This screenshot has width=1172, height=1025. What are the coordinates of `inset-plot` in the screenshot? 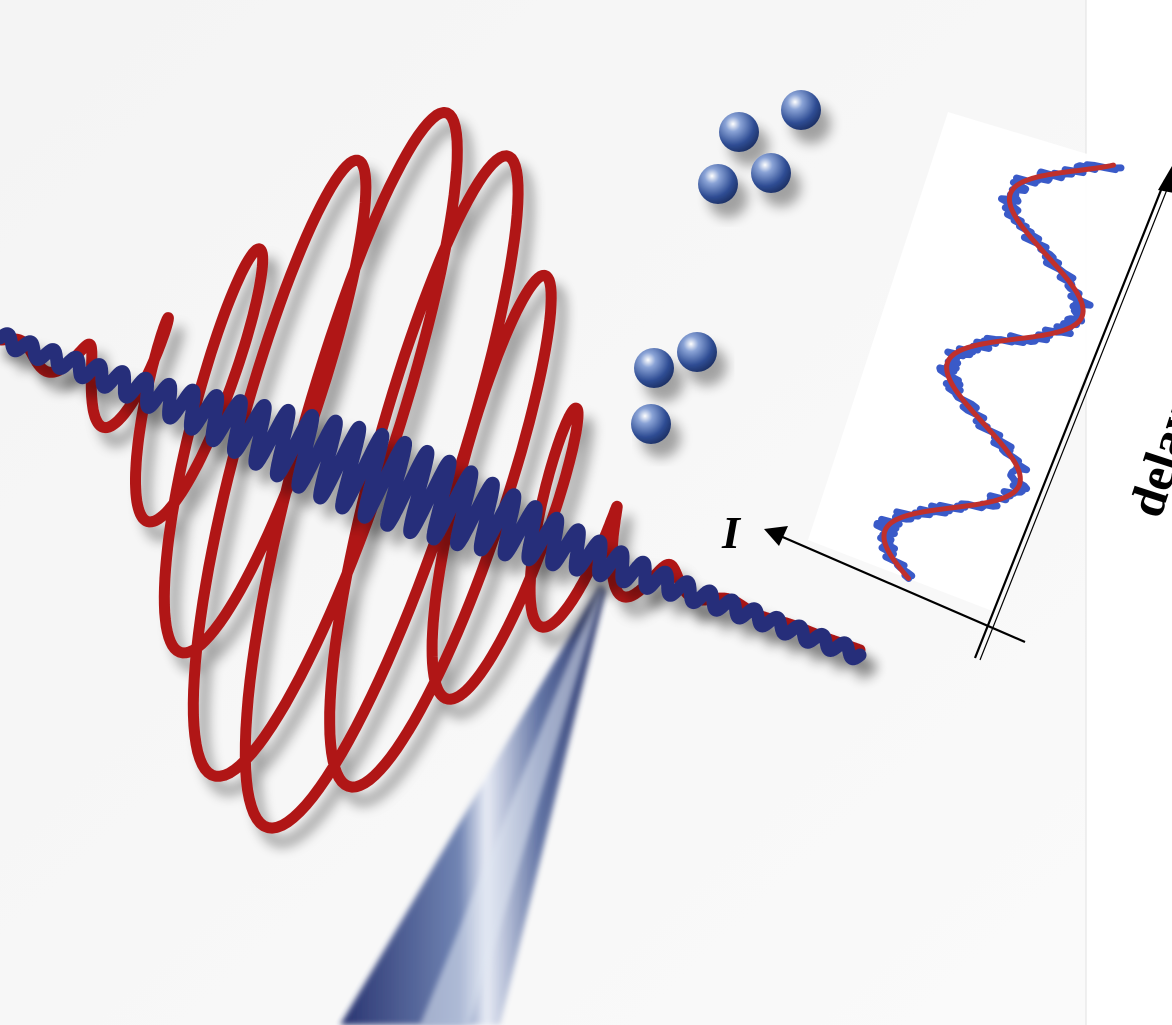 It's located at (999, 371).